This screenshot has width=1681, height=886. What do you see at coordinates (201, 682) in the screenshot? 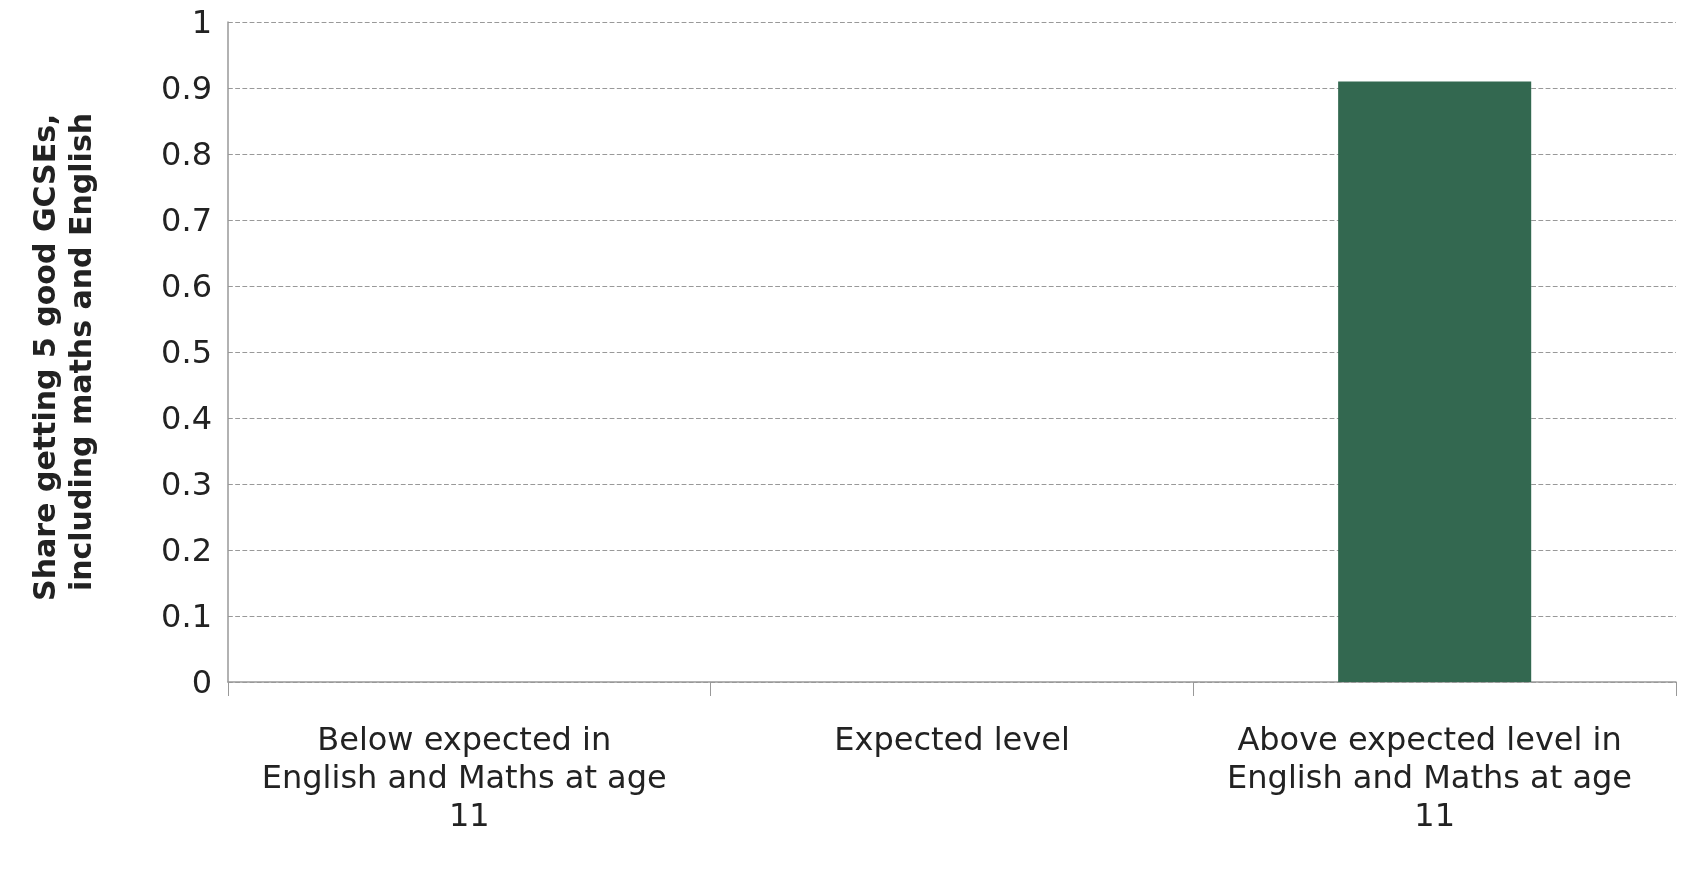
I see `y-tick-label: 0` at bounding box center [201, 682].